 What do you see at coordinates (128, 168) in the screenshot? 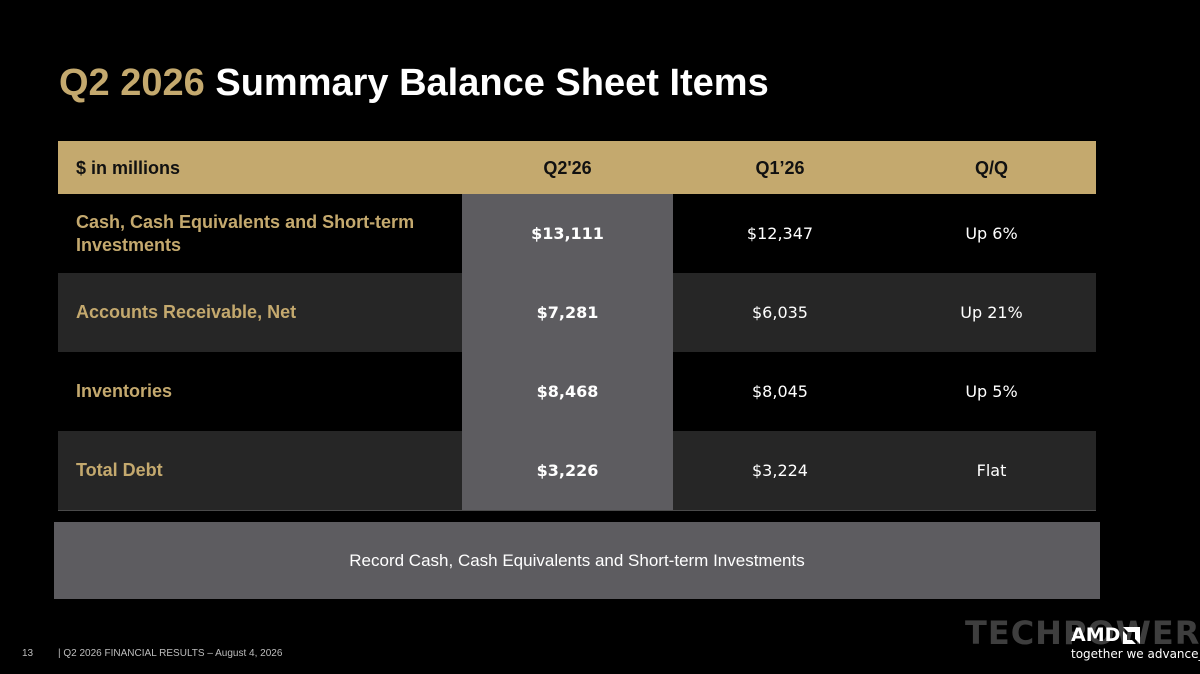
I see `header-units: $ in millions` at bounding box center [128, 168].